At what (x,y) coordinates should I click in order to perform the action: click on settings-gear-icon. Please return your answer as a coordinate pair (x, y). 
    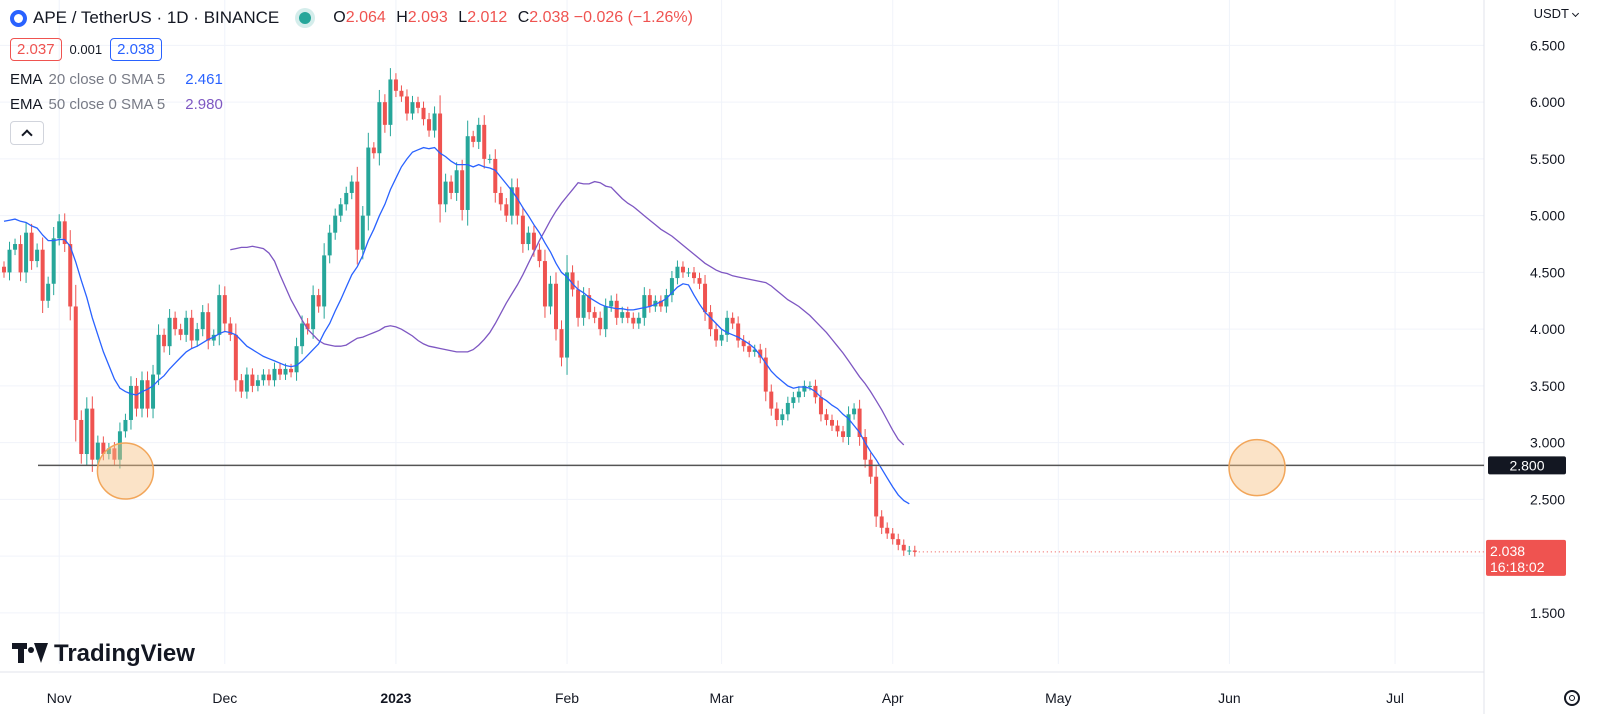
    Looking at the image, I should click on (1572, 698).